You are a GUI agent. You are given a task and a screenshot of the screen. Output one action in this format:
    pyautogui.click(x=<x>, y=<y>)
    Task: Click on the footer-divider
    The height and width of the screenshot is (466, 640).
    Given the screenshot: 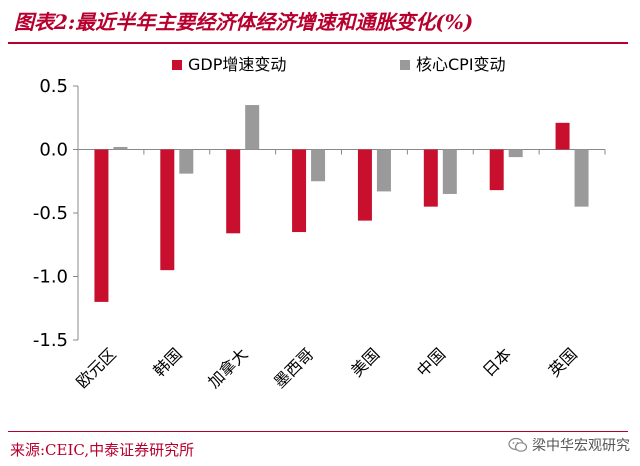 What is the action you would take?
    pyautogui.click(x=318, y=431)
    